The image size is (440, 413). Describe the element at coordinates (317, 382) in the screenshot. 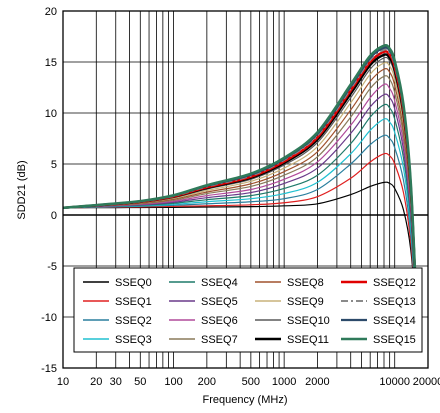

I see `x-tick-label: 2000` at that location.